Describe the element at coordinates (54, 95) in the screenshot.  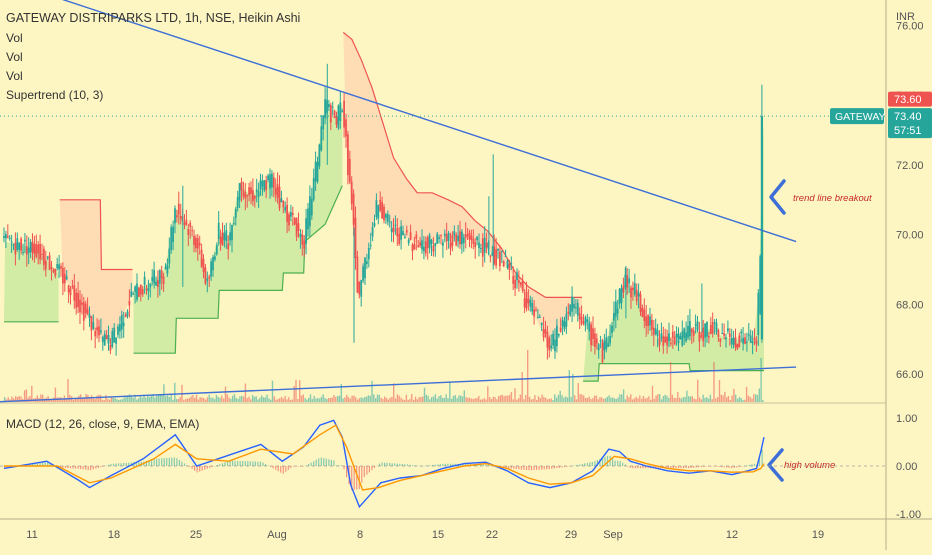
I see `indicator-legend: Supertrend (10, 3)` at that location.